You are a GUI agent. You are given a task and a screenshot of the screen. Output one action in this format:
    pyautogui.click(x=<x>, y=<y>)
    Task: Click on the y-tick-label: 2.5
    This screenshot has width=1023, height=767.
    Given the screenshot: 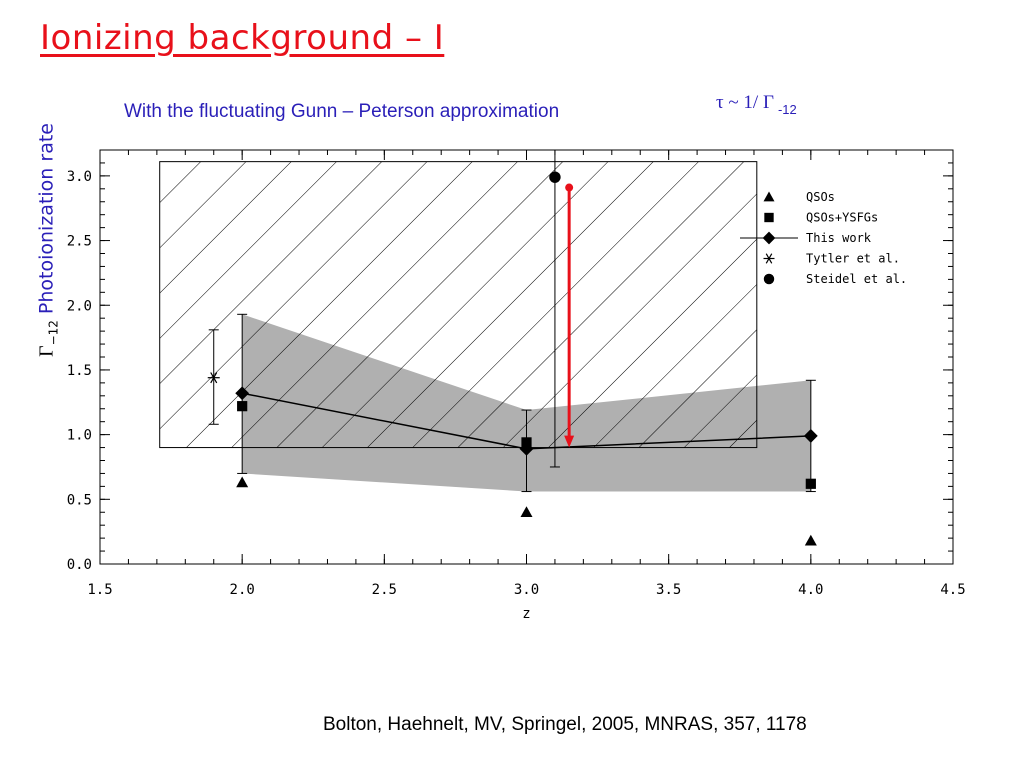 What is the action you would take?
    pyautogui.click(x=79, y=242)
    